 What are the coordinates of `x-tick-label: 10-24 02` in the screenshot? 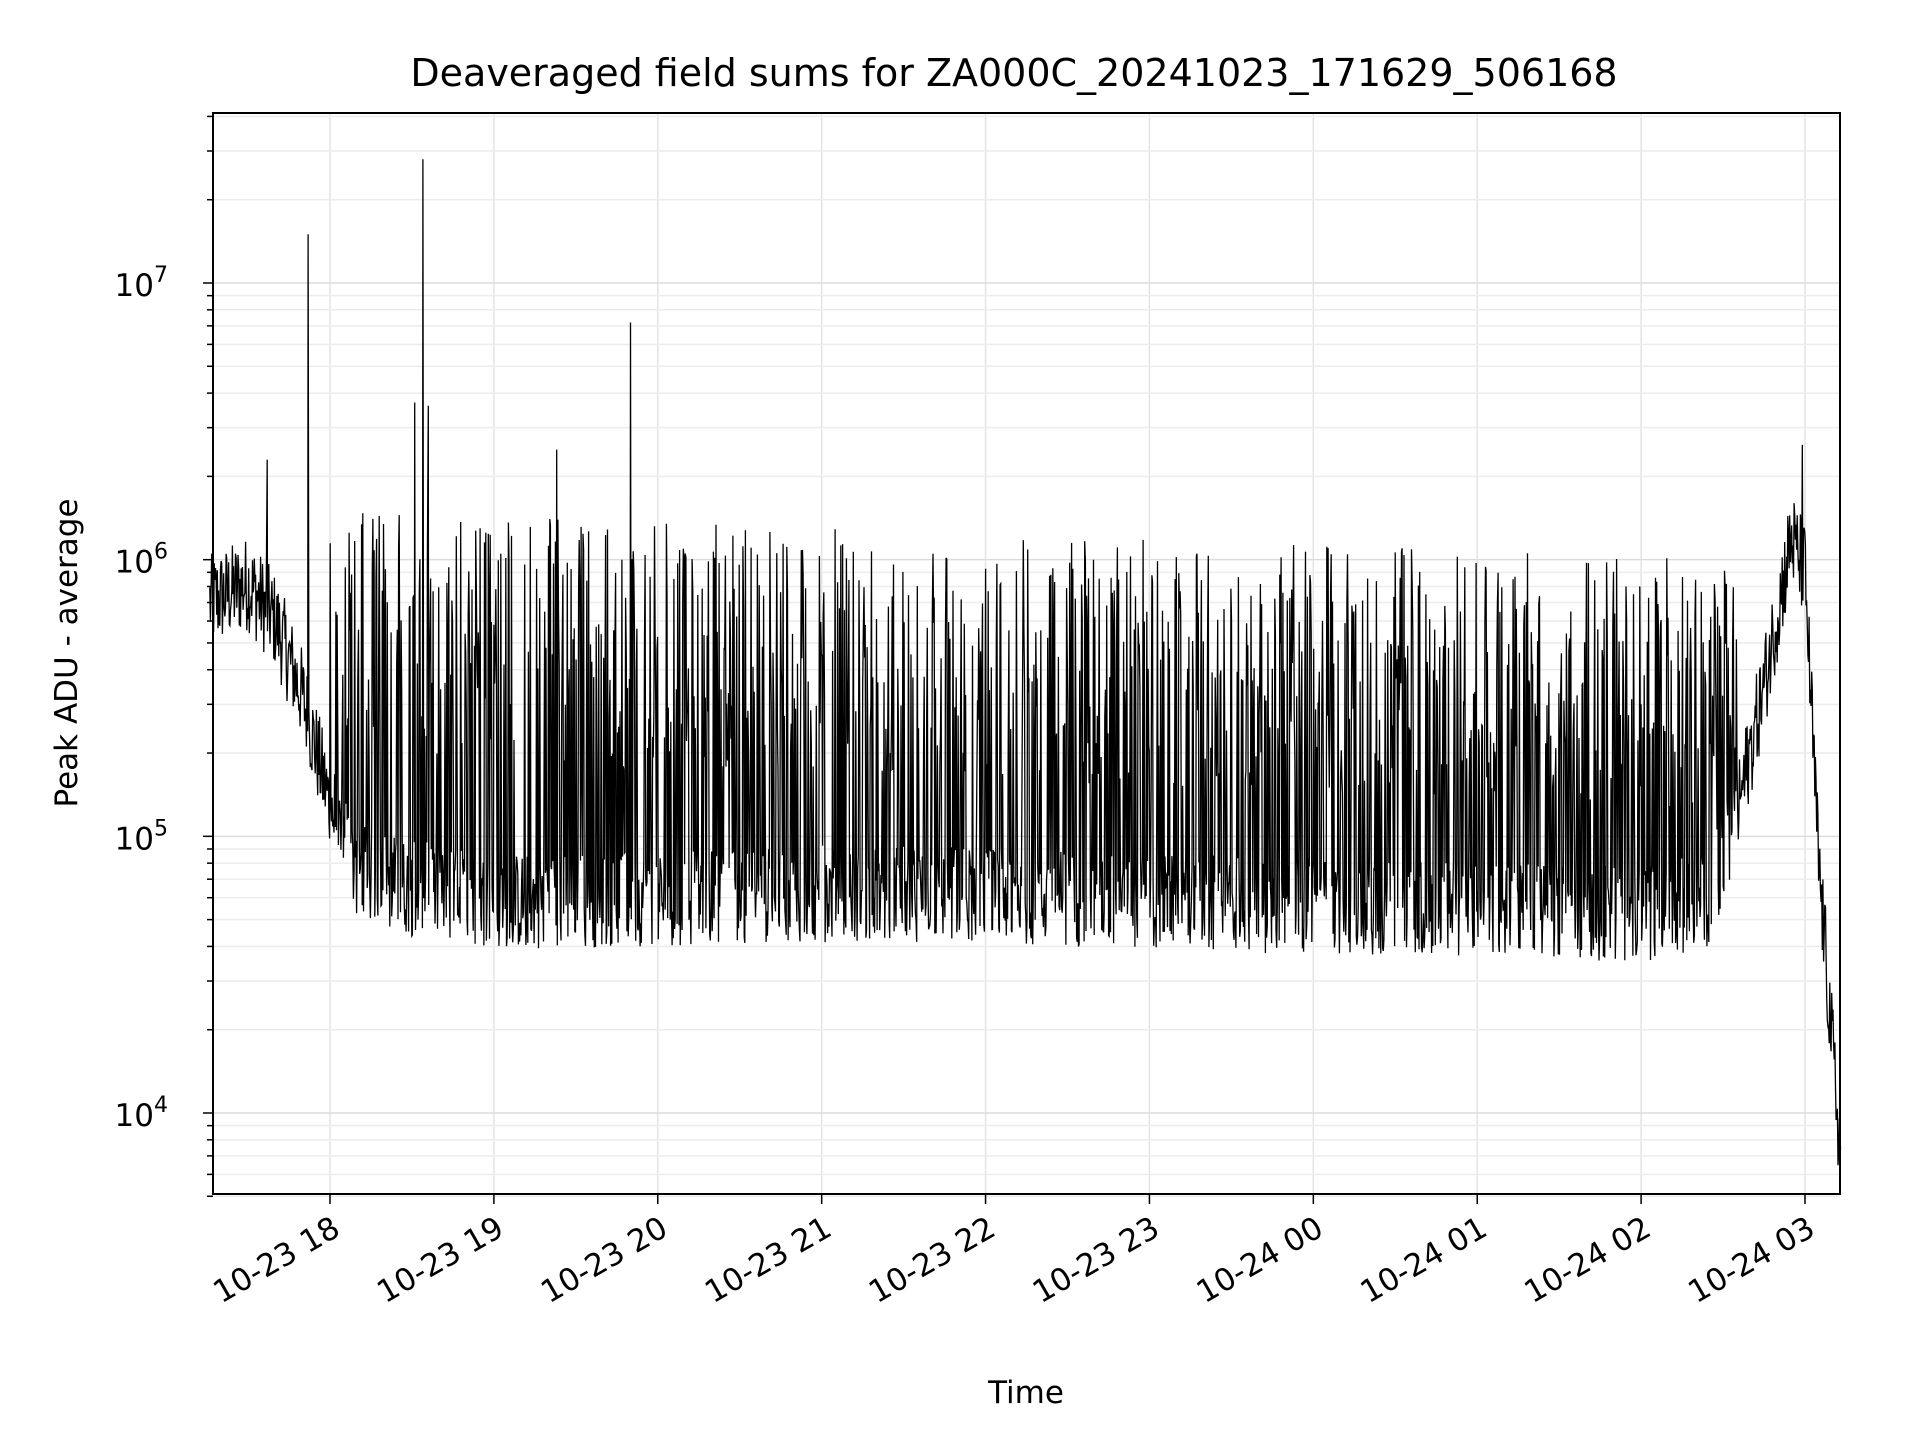 It's located at (1587, 1260).